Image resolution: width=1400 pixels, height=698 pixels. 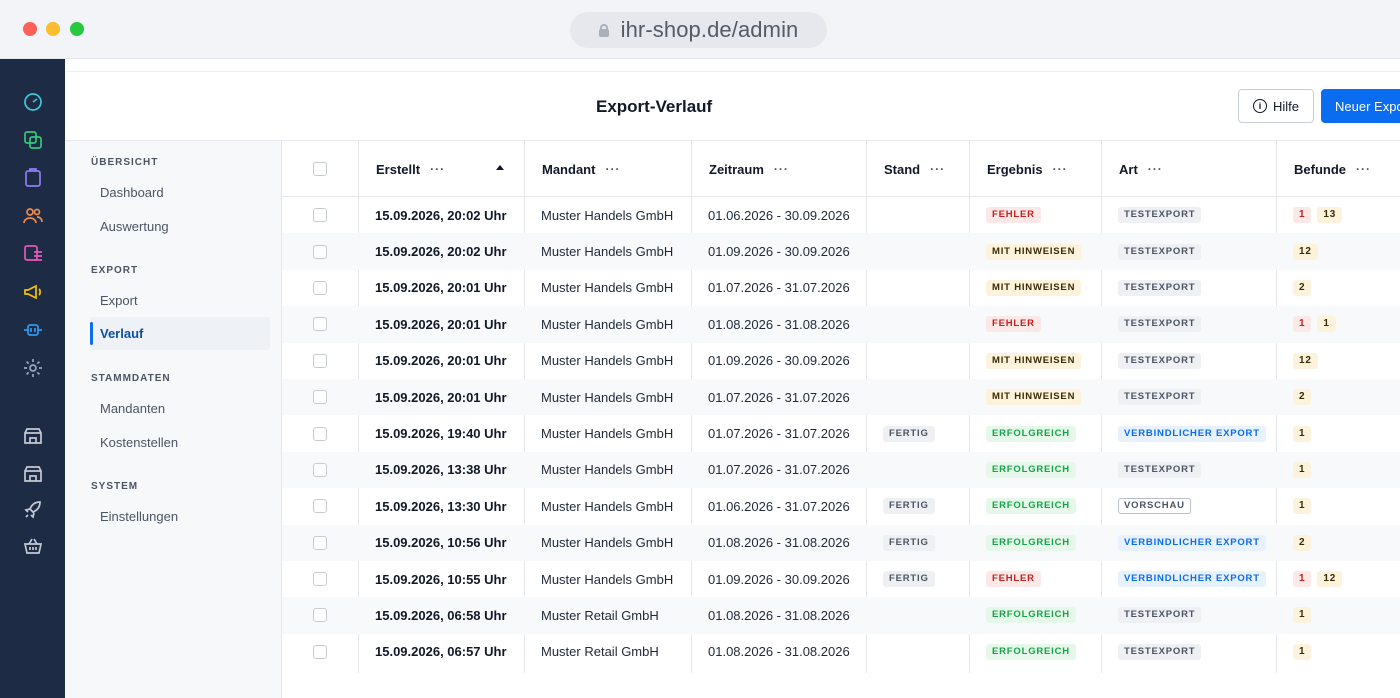 What do you see at coordinates (33, 254) in the screenshot?
I see `list-icon` at bounding box center [33, 254].